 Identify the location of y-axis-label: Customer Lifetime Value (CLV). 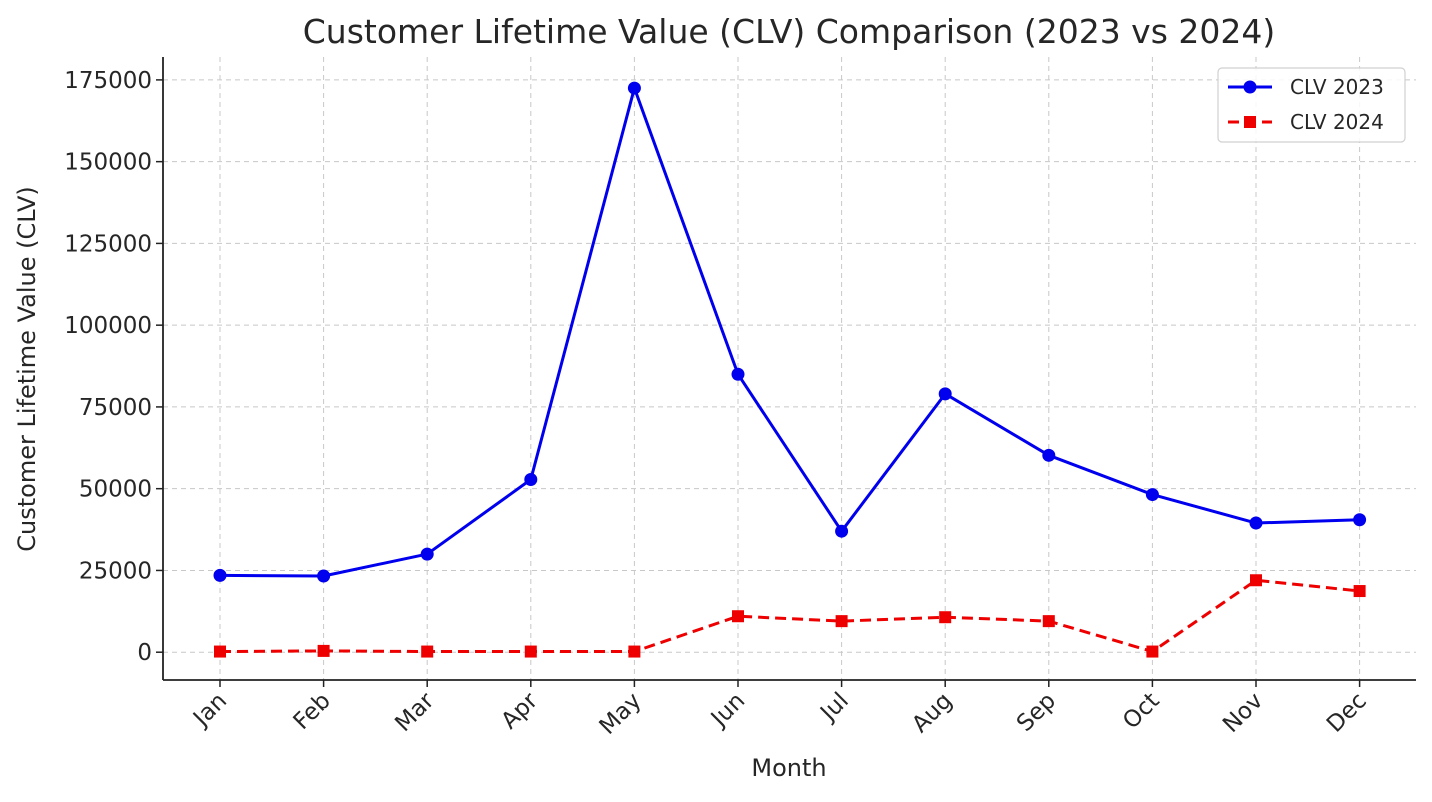
(27, 368).